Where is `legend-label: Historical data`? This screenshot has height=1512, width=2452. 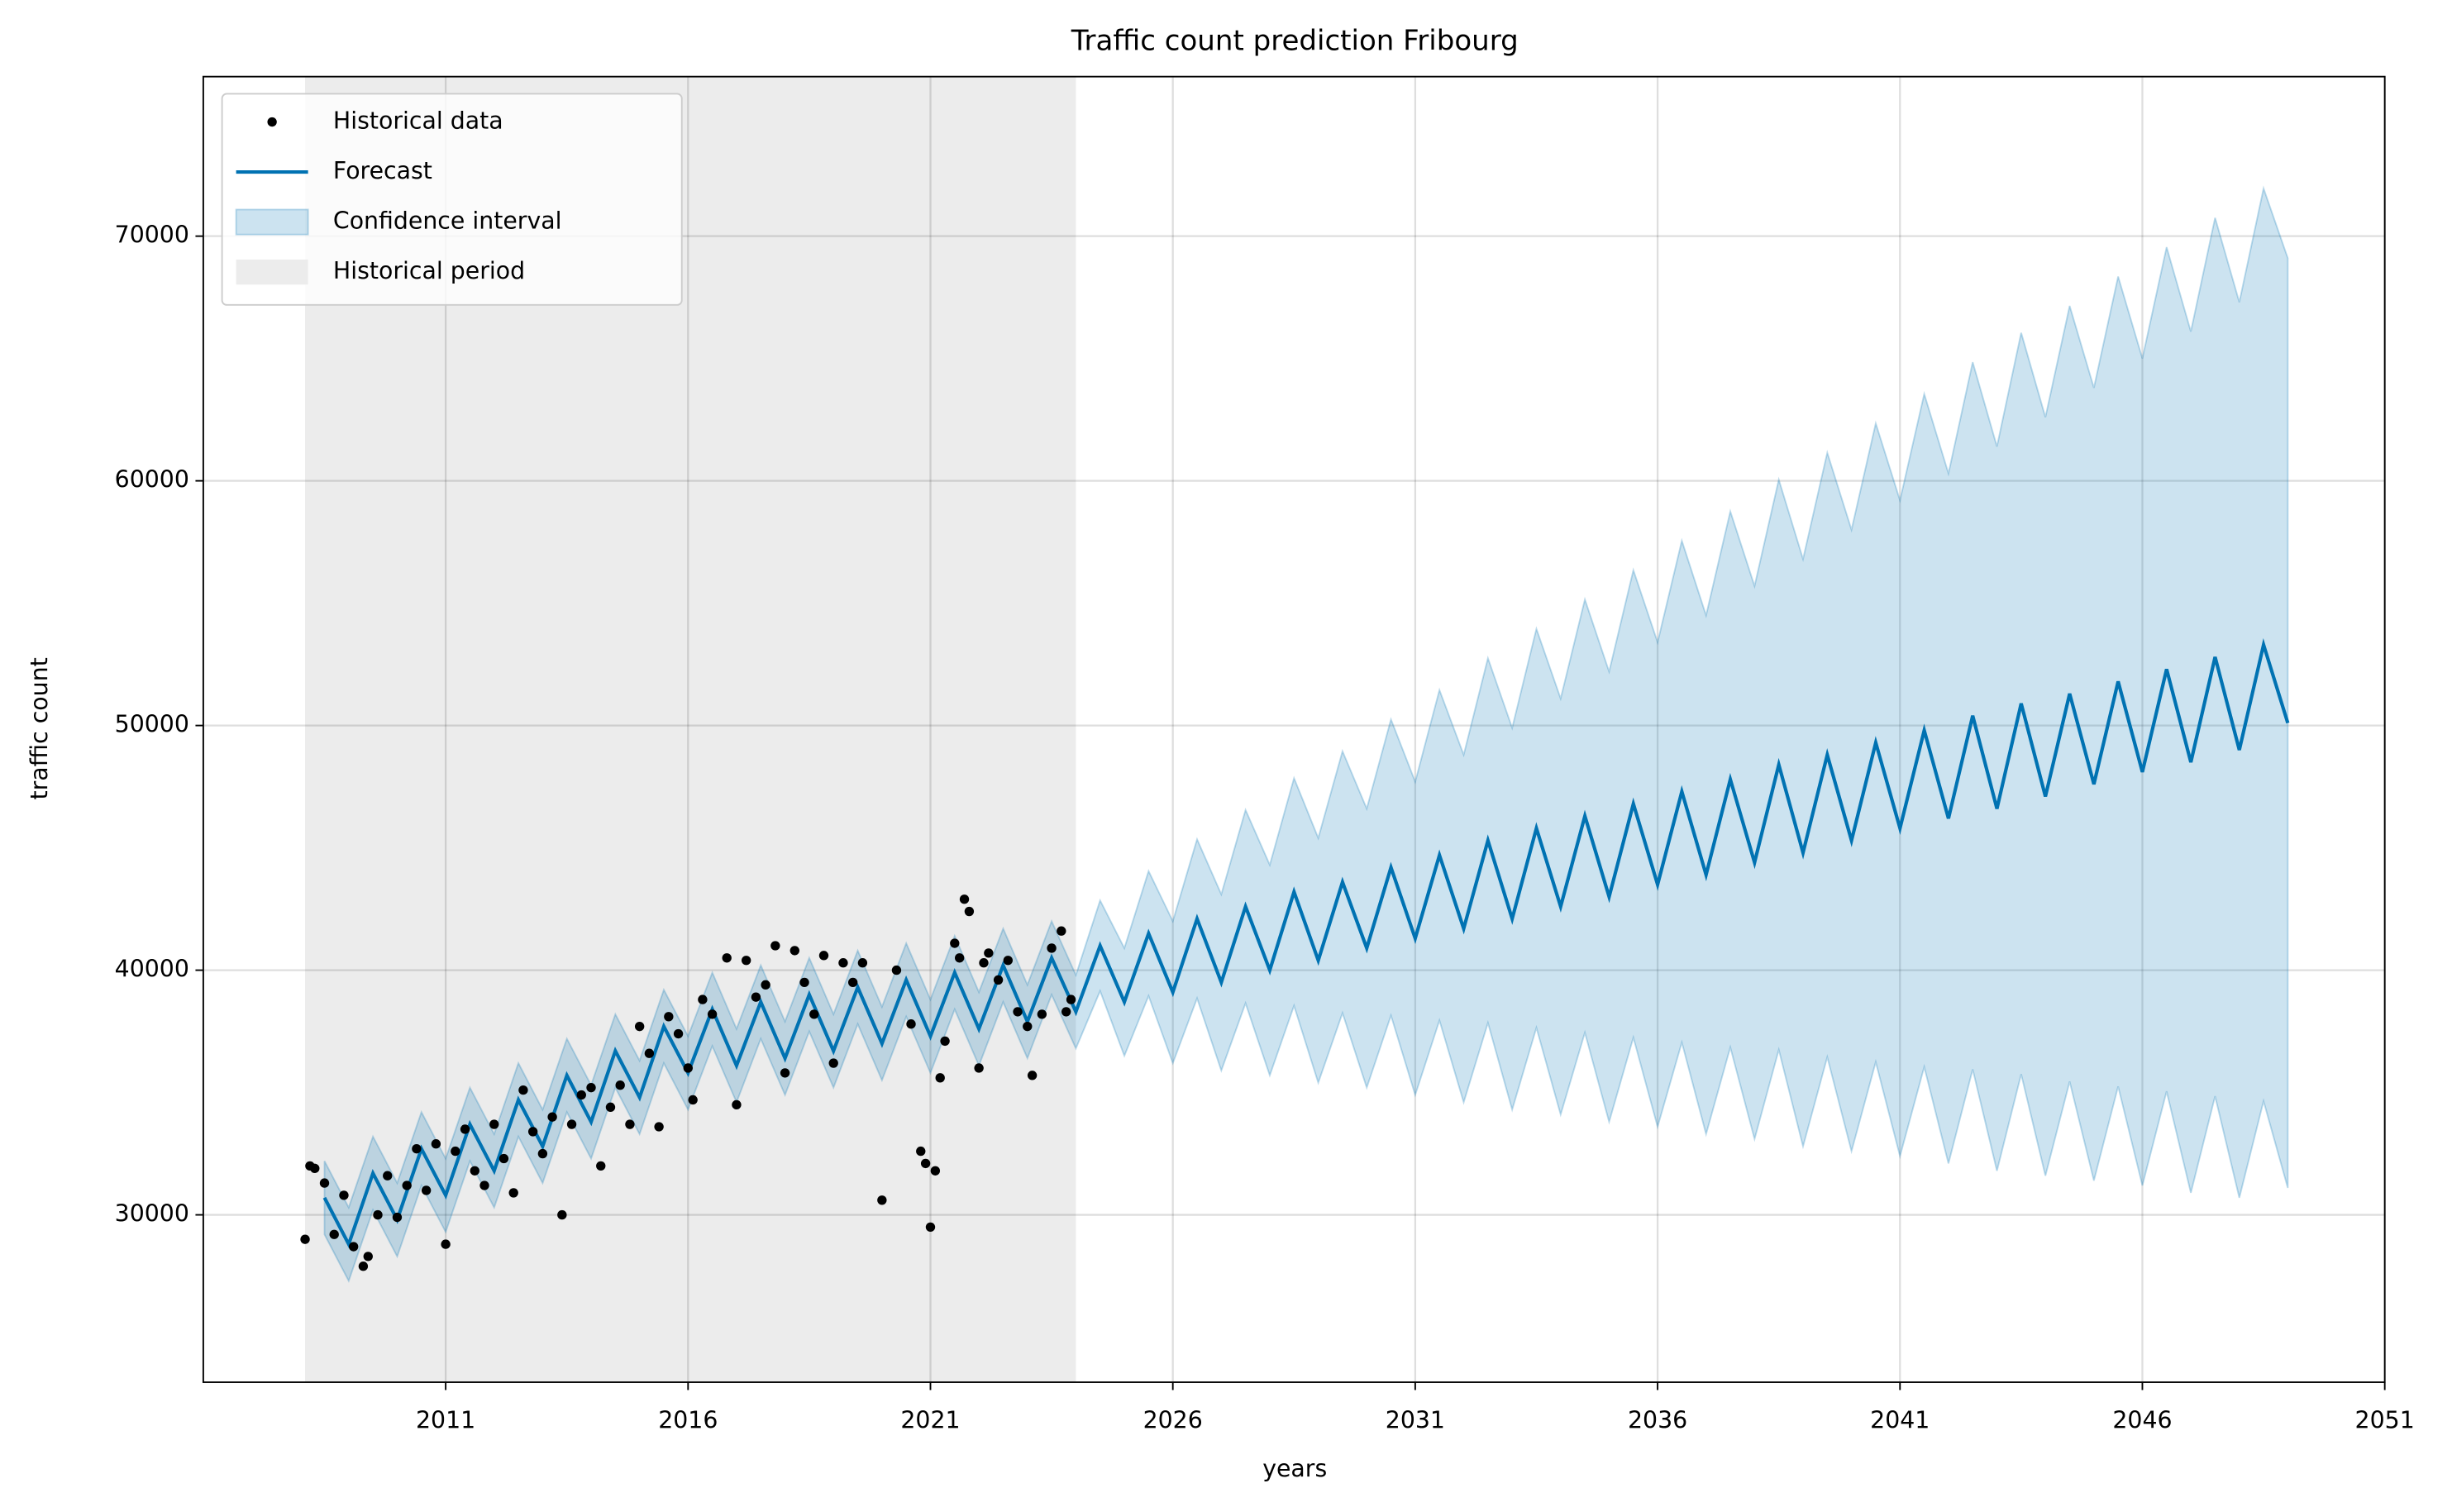 legend-label: Historical data is located at coordinates (418, 121).